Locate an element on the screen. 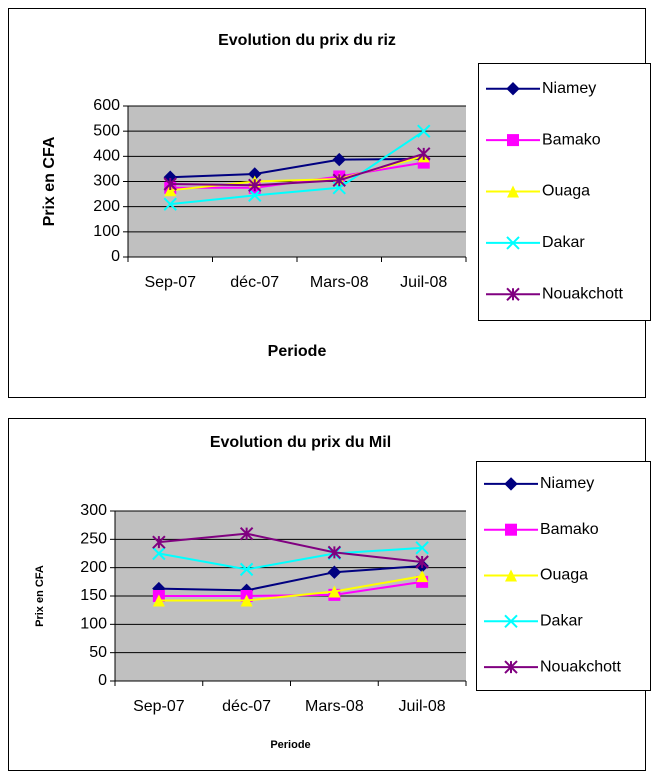 The width and height of the screenshot is (653, 781). y-tick-label: 50 is located at coordinates (98, 652).